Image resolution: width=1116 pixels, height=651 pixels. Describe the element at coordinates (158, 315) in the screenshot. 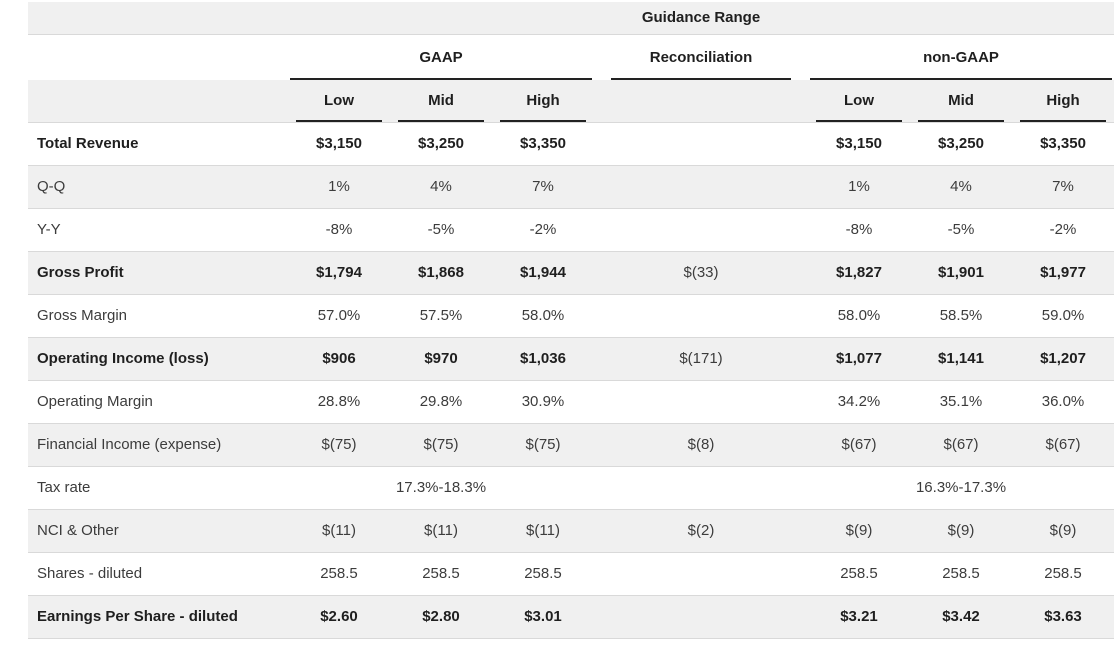

I see `row-label: Gross Margin` at that location.